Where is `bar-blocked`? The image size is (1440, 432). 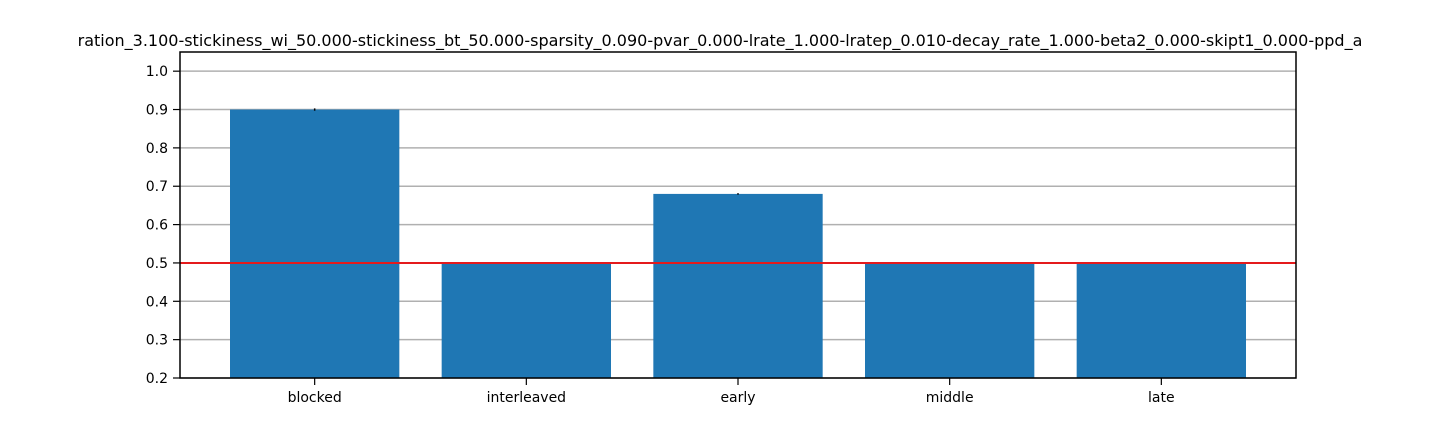 bar-blocked is located at coordinates (315, 243).